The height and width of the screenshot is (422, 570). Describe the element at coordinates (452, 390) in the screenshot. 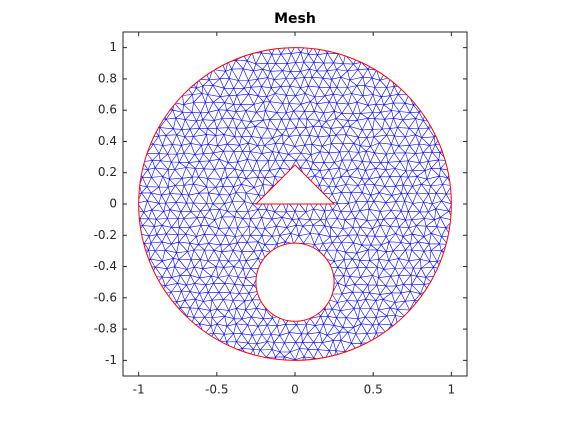

I see `x-tick-label: 1` at that location.